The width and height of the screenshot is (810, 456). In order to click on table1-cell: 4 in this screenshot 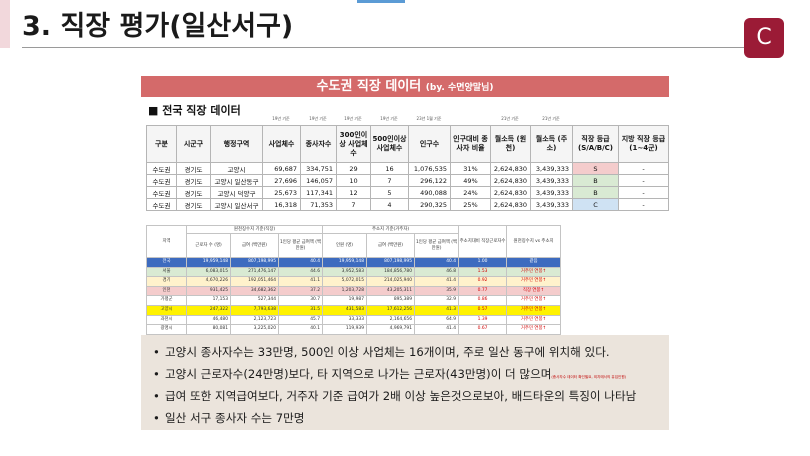, I will do `click(389, 204)`.